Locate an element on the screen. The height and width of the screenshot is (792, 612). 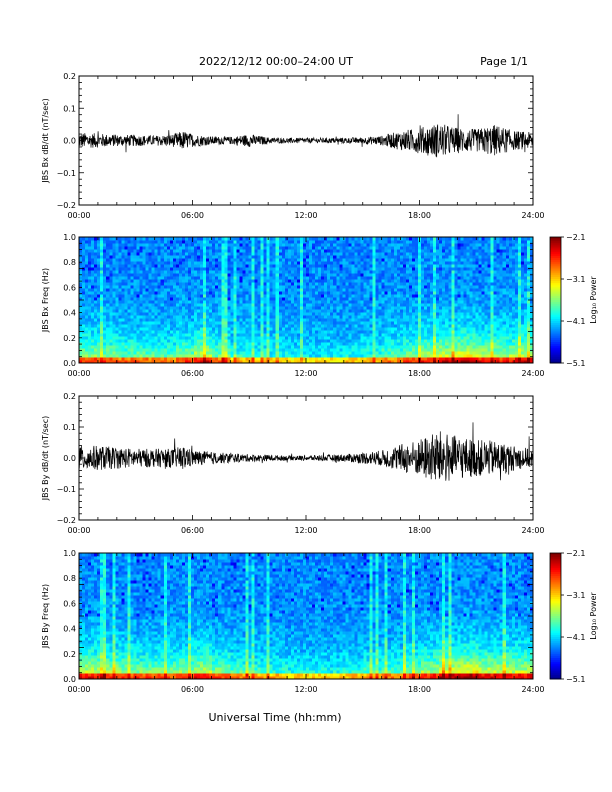
panel-4-colorbar: −2.1 −3.1 −4.1 −5.1 Log₁₀ Power is located at coordinates (573, 616).